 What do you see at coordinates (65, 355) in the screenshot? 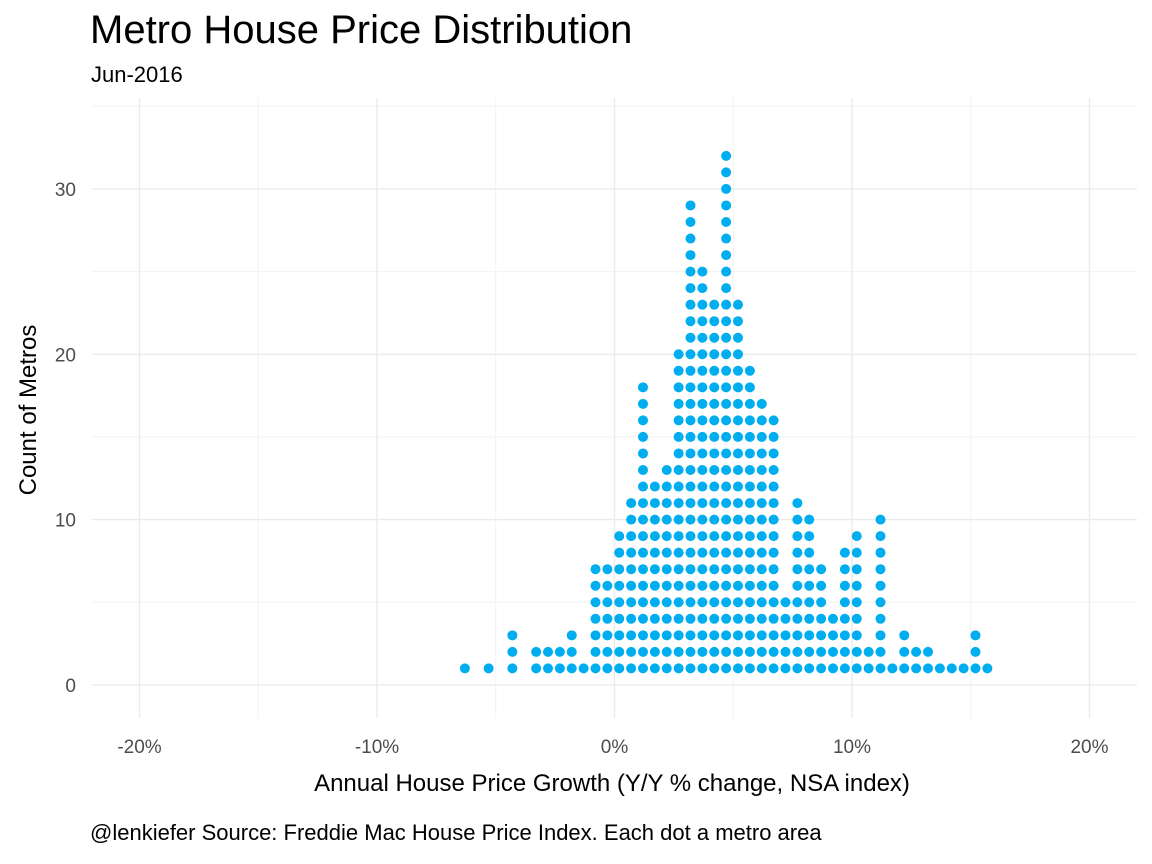
I see `y-tick-label: 20` at bounding box center [65, 355].